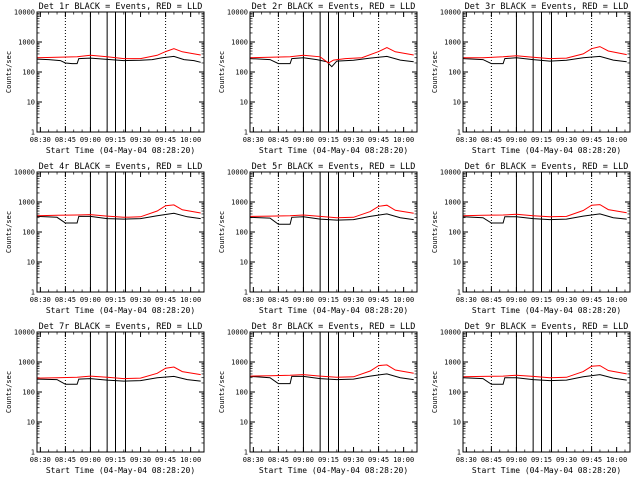 The width and height of the screenshot is (640, 480). What do you see at coordinates (121, 167) in the screenshot?
I see `plot-title: Det 4r BLACK = Events, RED = LLD` at bounding box center [121, 167].